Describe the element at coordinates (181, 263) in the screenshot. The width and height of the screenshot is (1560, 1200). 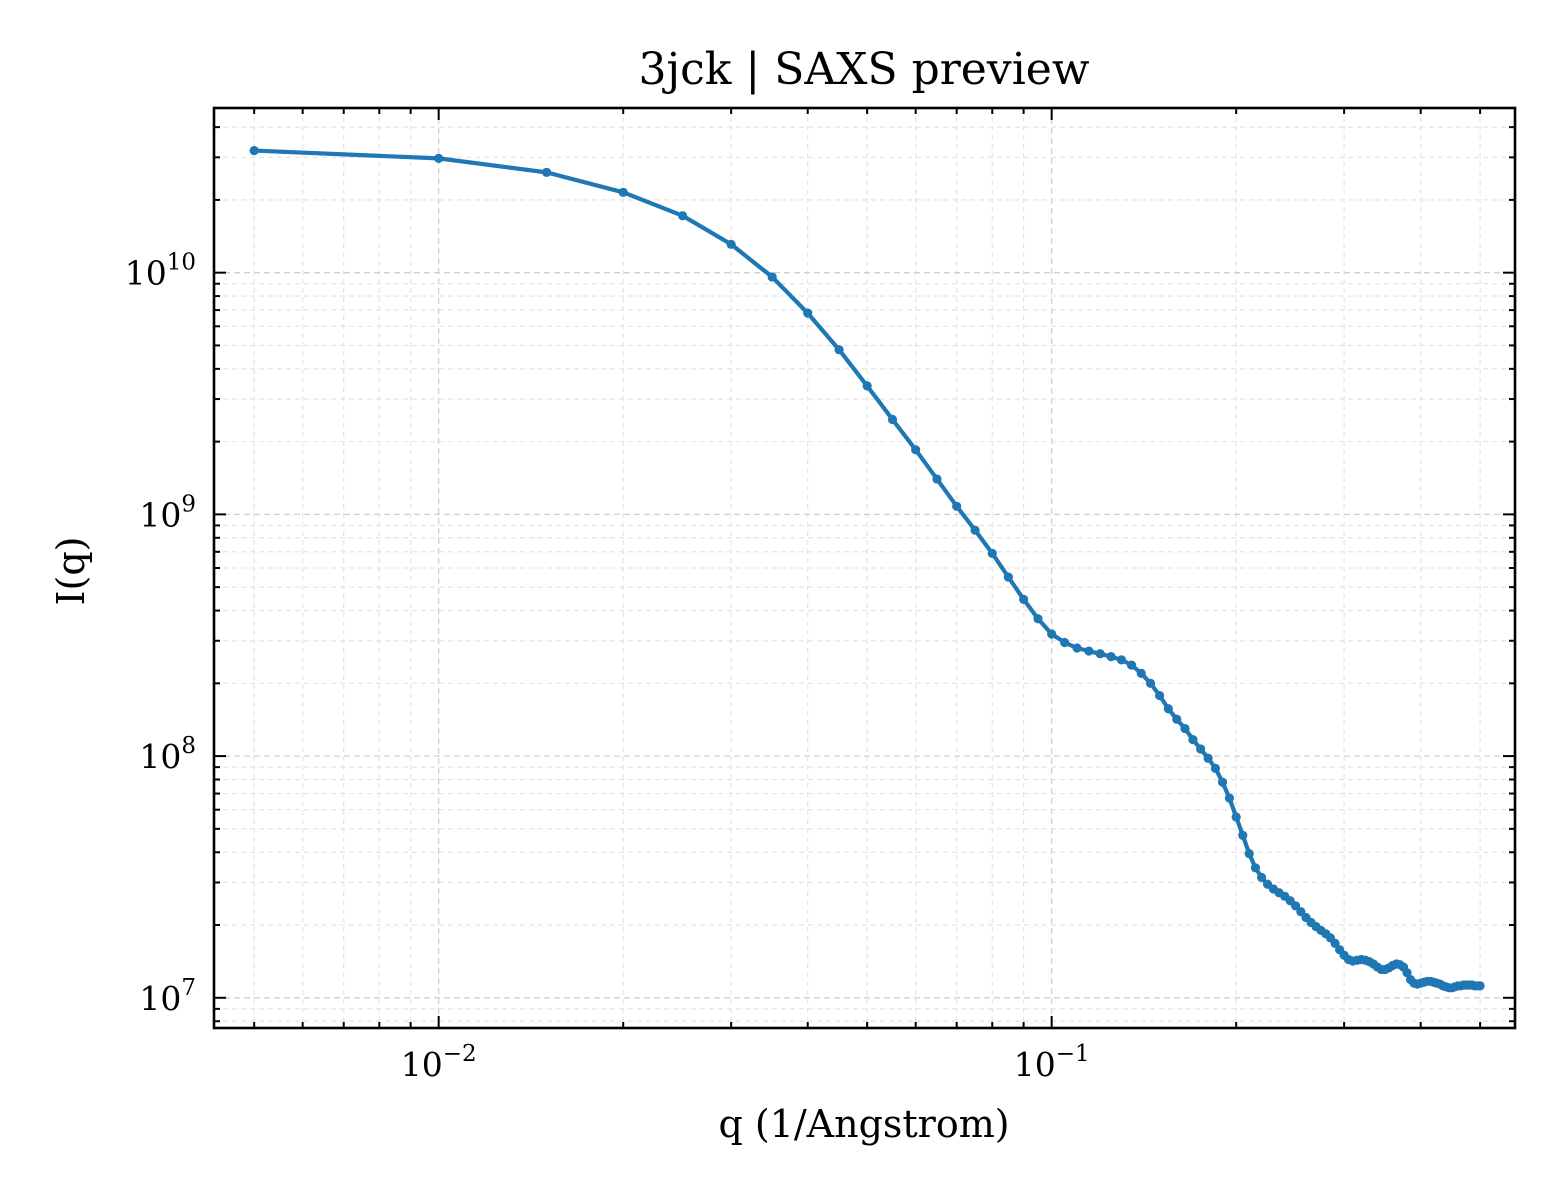
I see `y-tick-label-exp: 10` at that location.